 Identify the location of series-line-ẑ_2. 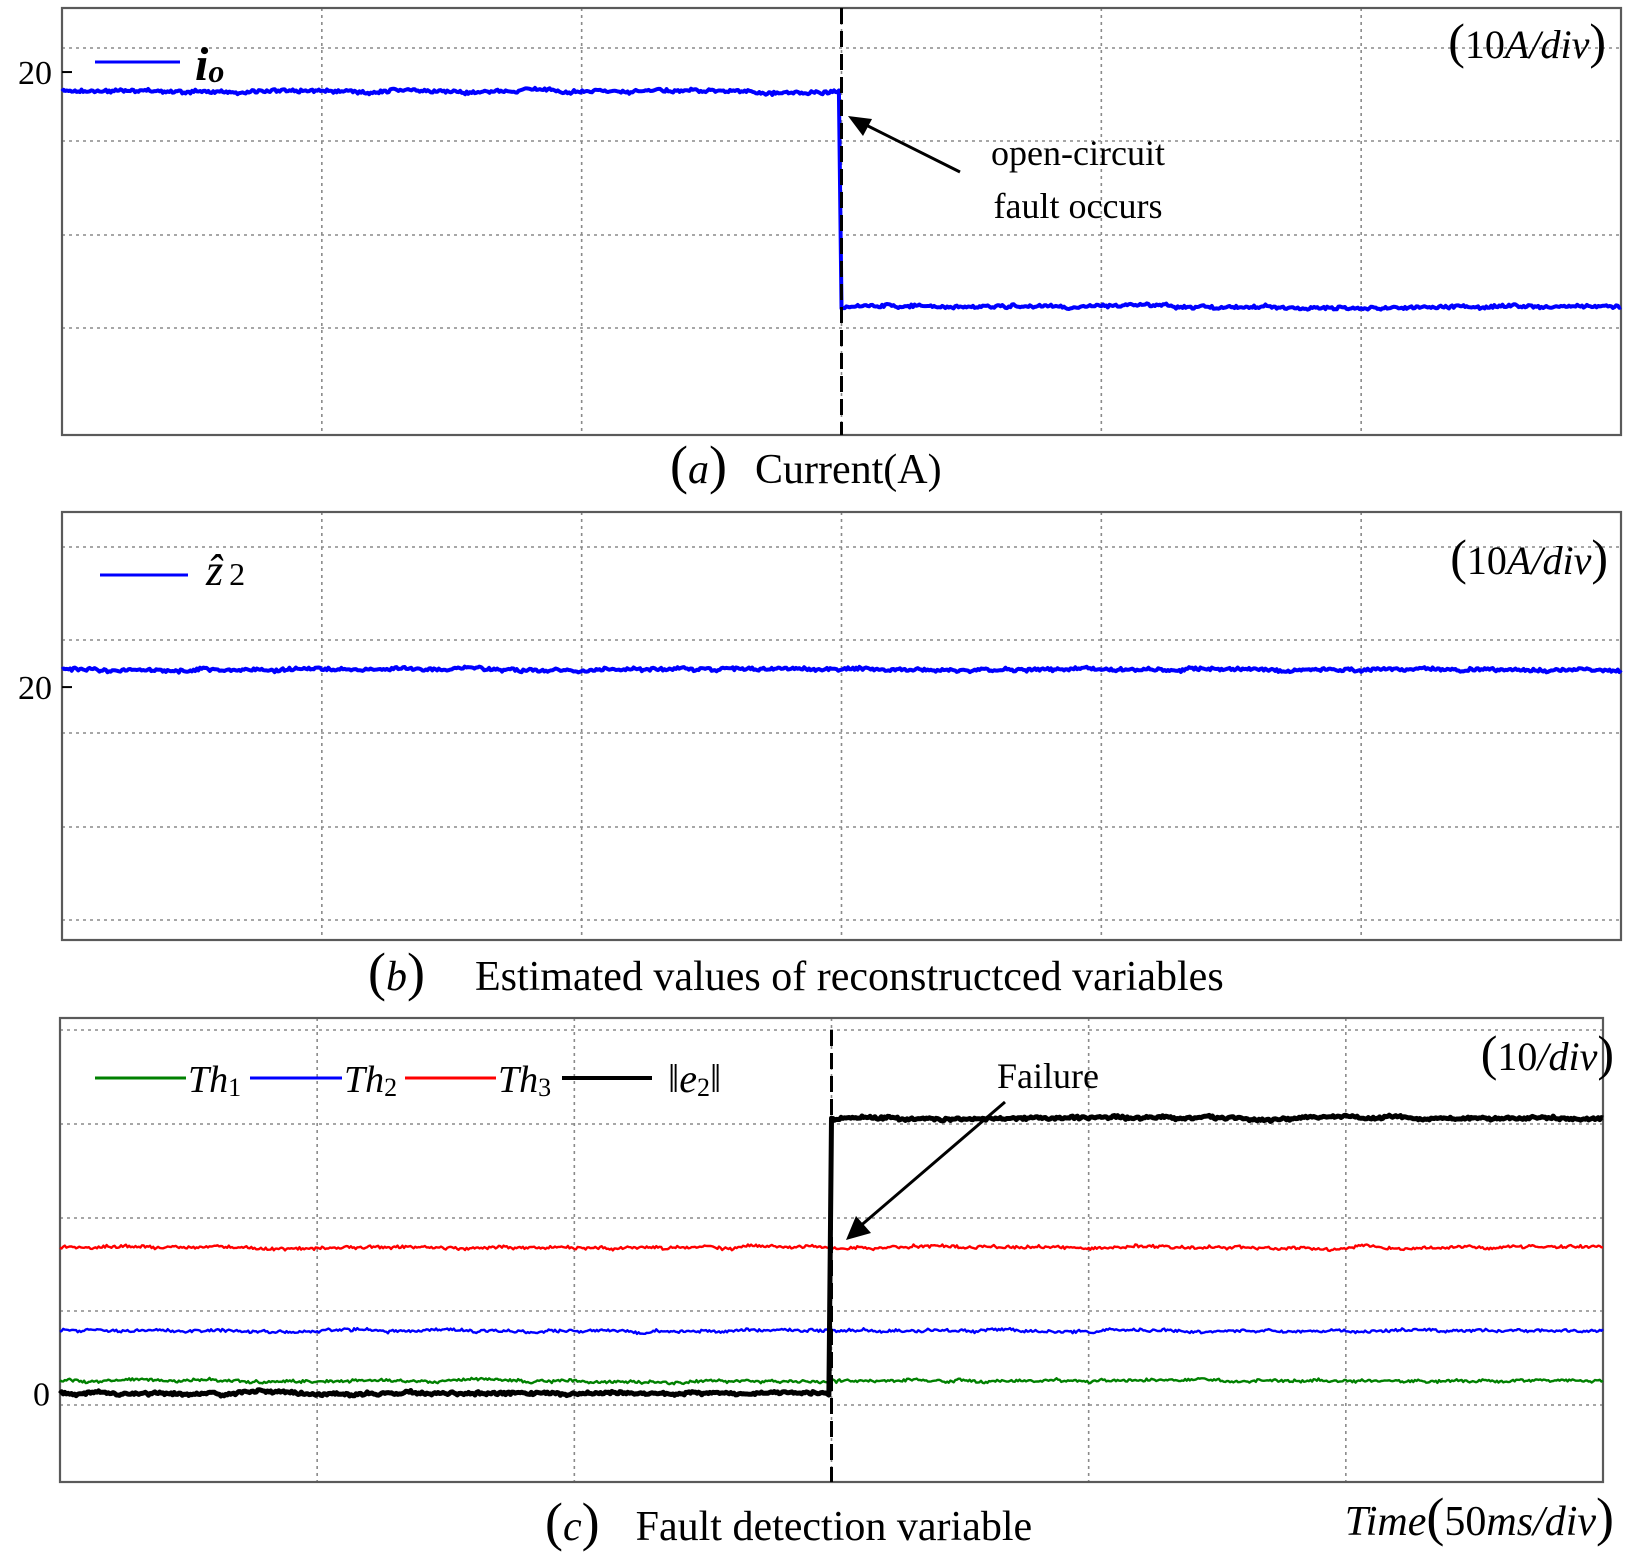
(842, 669).